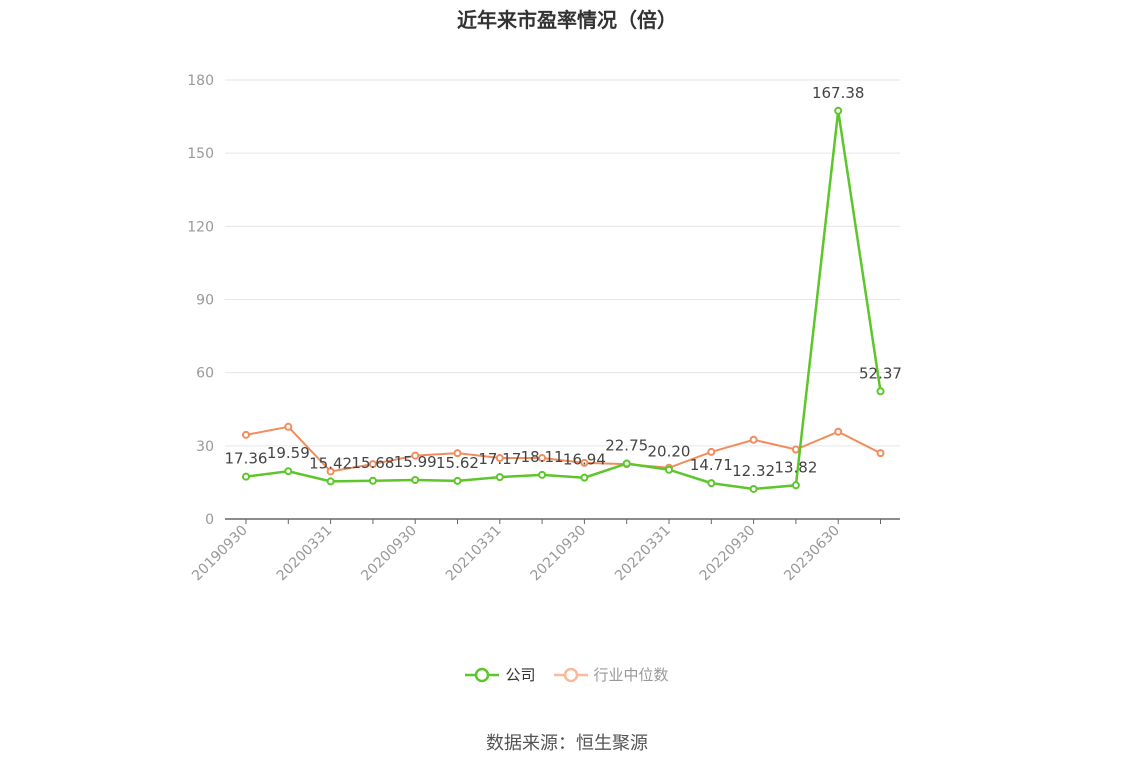 The image size is (1134, 766). Describe the element at coordinates (200, 227) in the screenshot. I see `y-tick-label: 120` at that location.